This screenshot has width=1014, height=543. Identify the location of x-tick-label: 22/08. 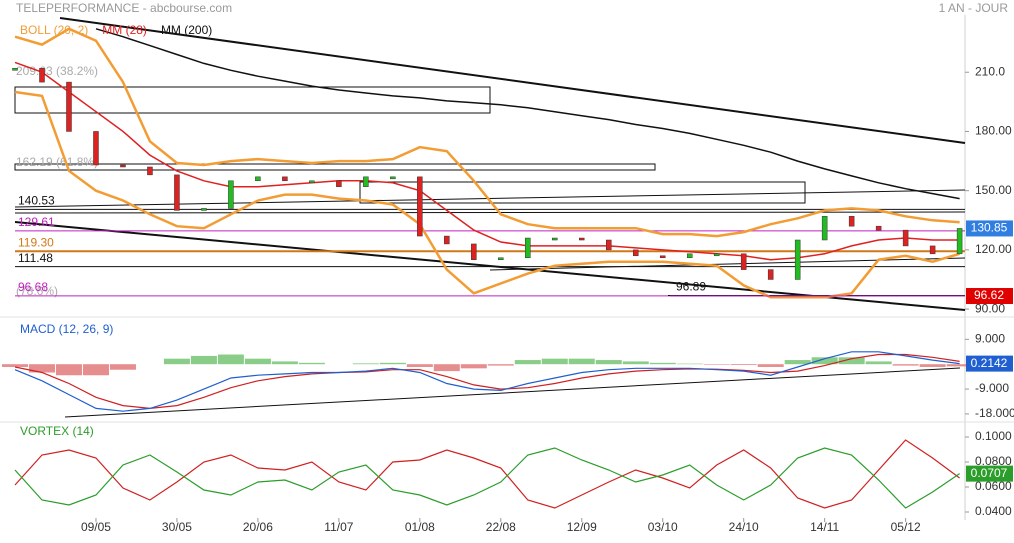
(501, 527).